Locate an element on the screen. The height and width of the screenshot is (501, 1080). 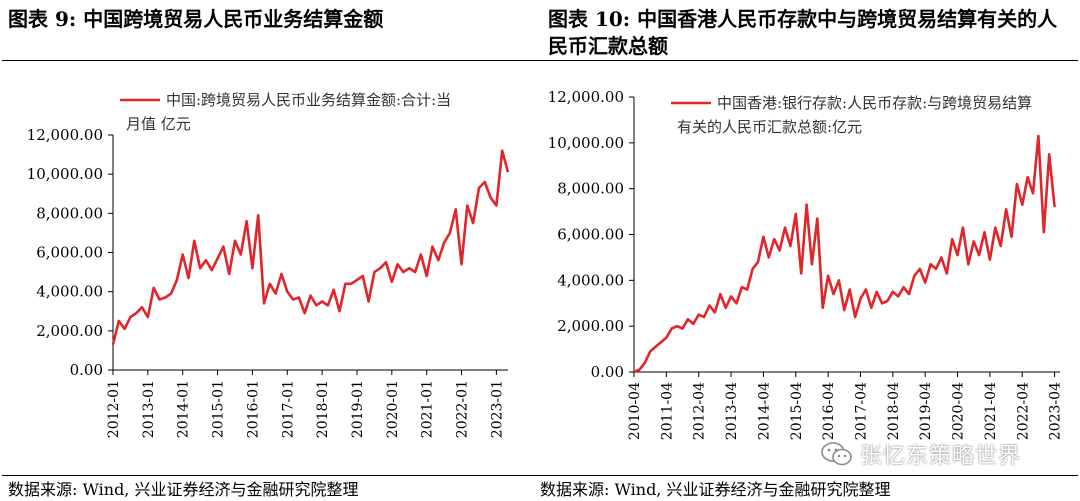
bottom-divider is located at coordinates (540, 475).